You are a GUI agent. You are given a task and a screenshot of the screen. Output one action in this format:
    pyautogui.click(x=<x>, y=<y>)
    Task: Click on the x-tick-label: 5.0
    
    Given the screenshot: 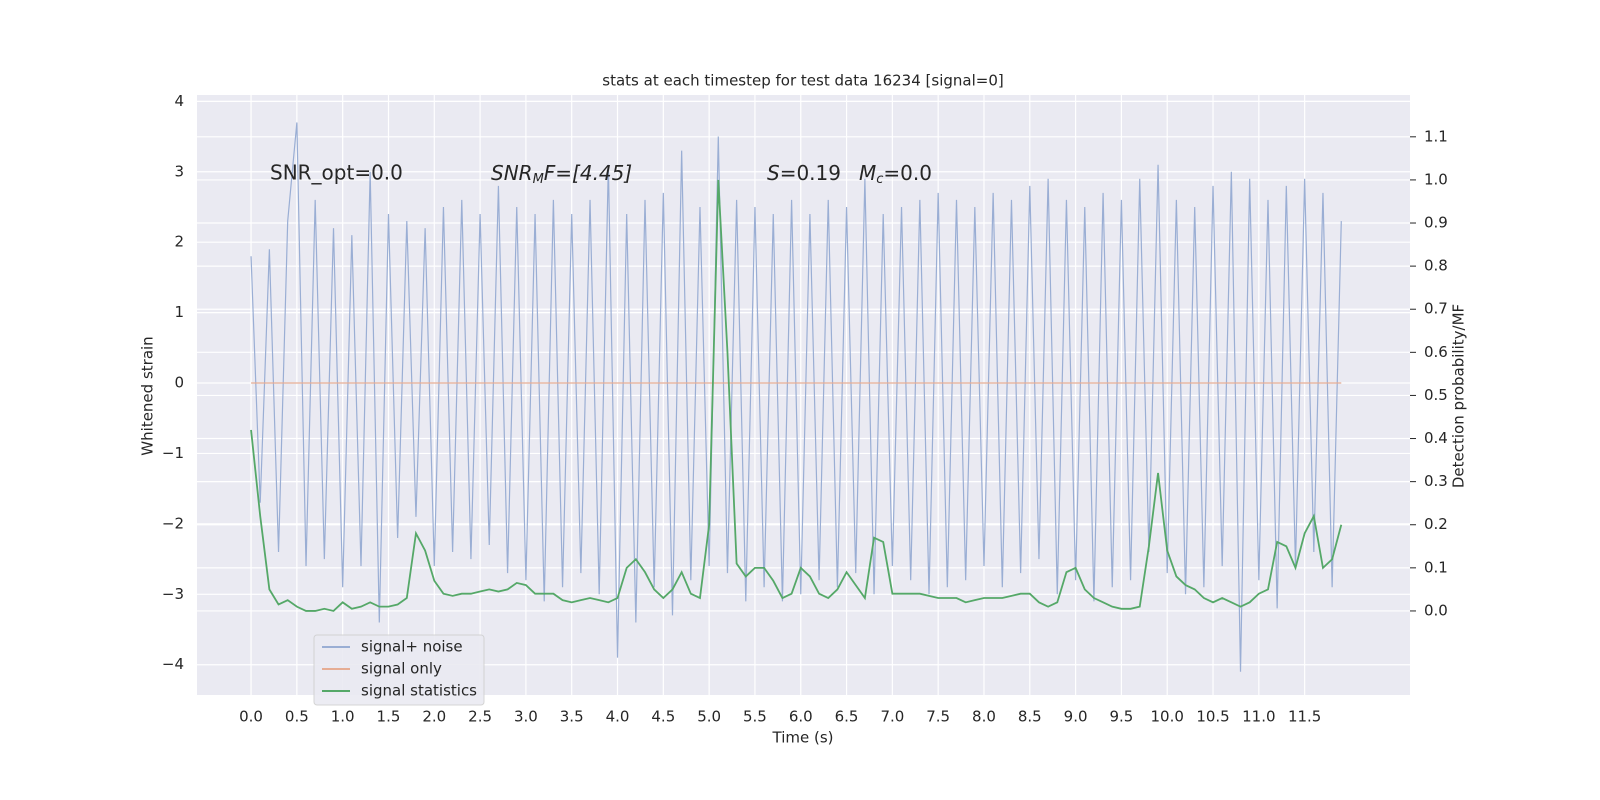 What is the action you would take?
    pyautogui.click(x=709, y=717)
    